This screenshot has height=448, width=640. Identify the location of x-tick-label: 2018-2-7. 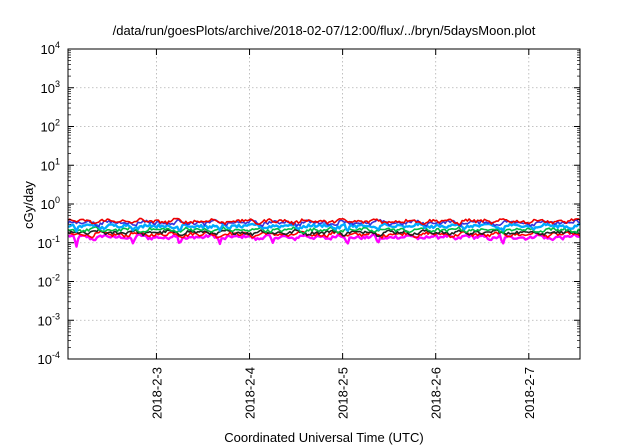
(529, 393).